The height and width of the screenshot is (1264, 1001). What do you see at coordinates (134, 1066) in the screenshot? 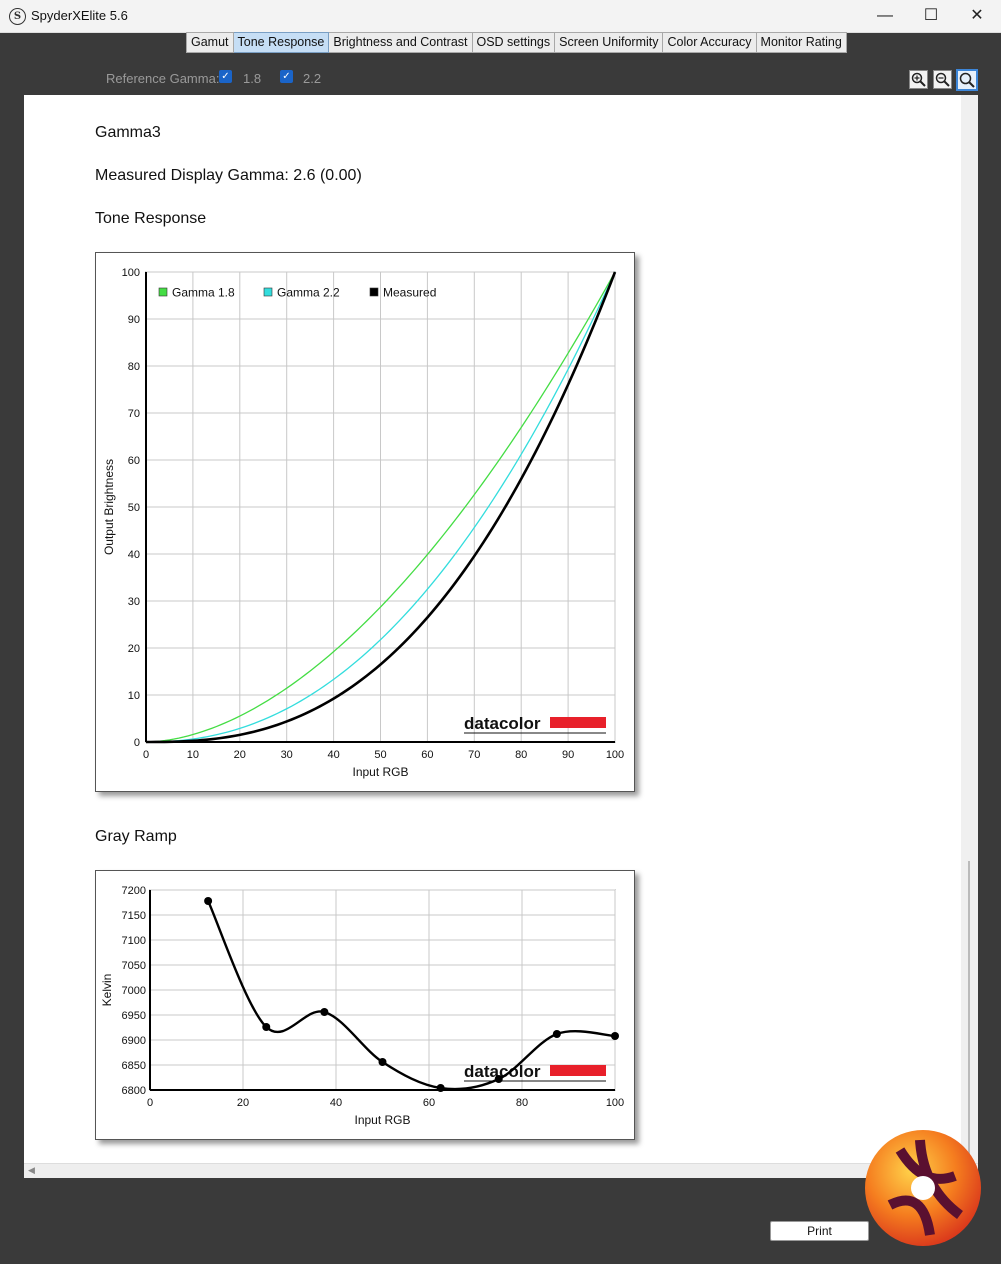
I see `y-tick-label: 6850` at bounding box center [134, 1066].